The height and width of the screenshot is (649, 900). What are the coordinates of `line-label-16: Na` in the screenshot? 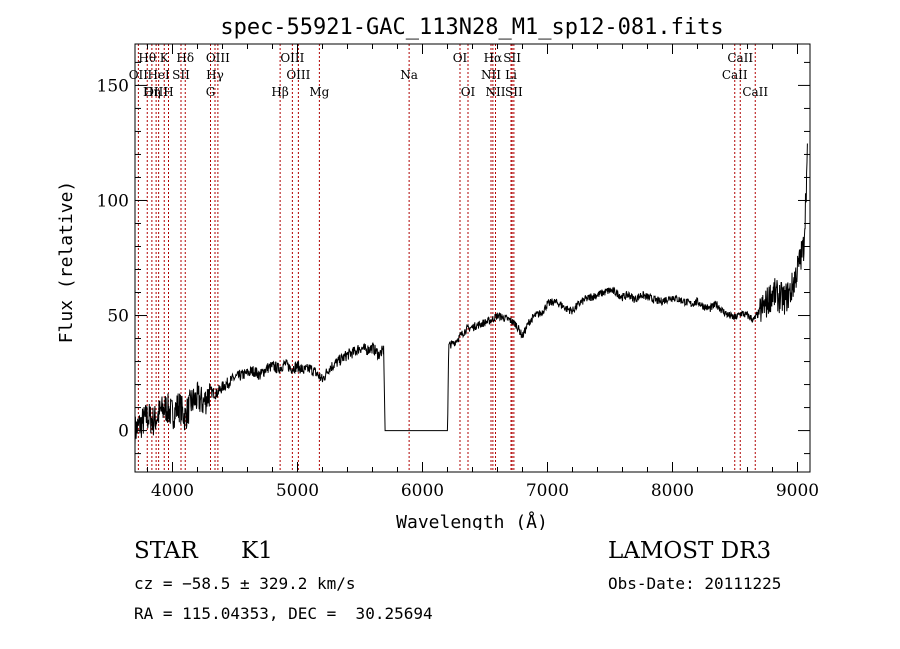 It's located at (409, 75).